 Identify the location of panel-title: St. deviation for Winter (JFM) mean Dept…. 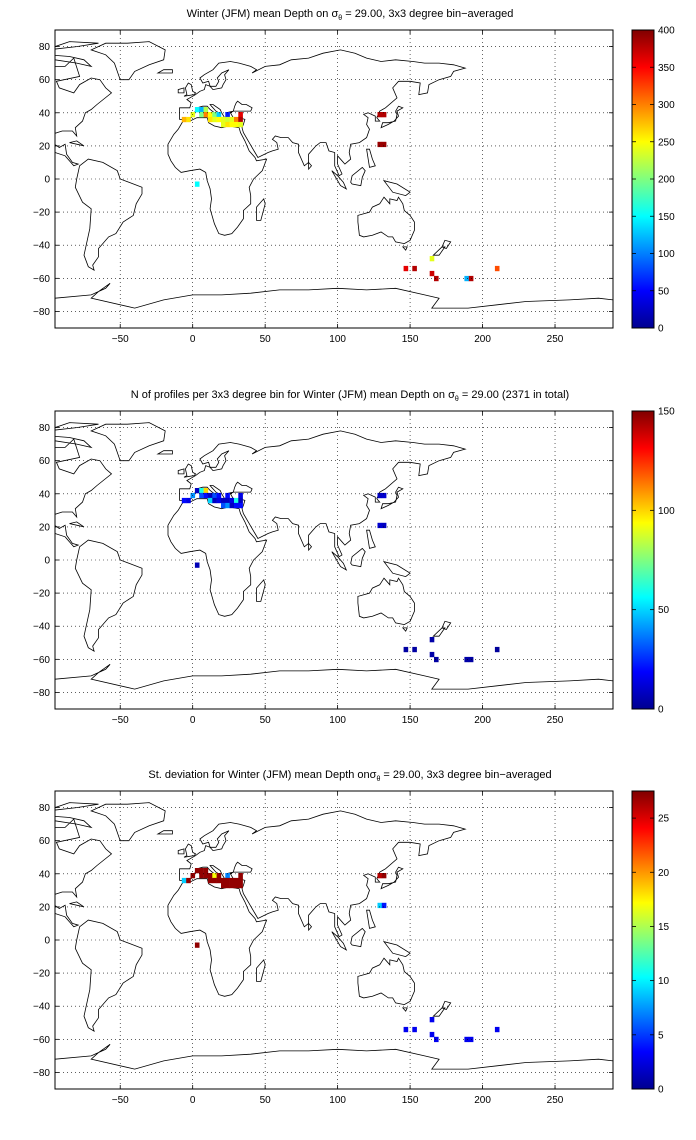
(349, 776).